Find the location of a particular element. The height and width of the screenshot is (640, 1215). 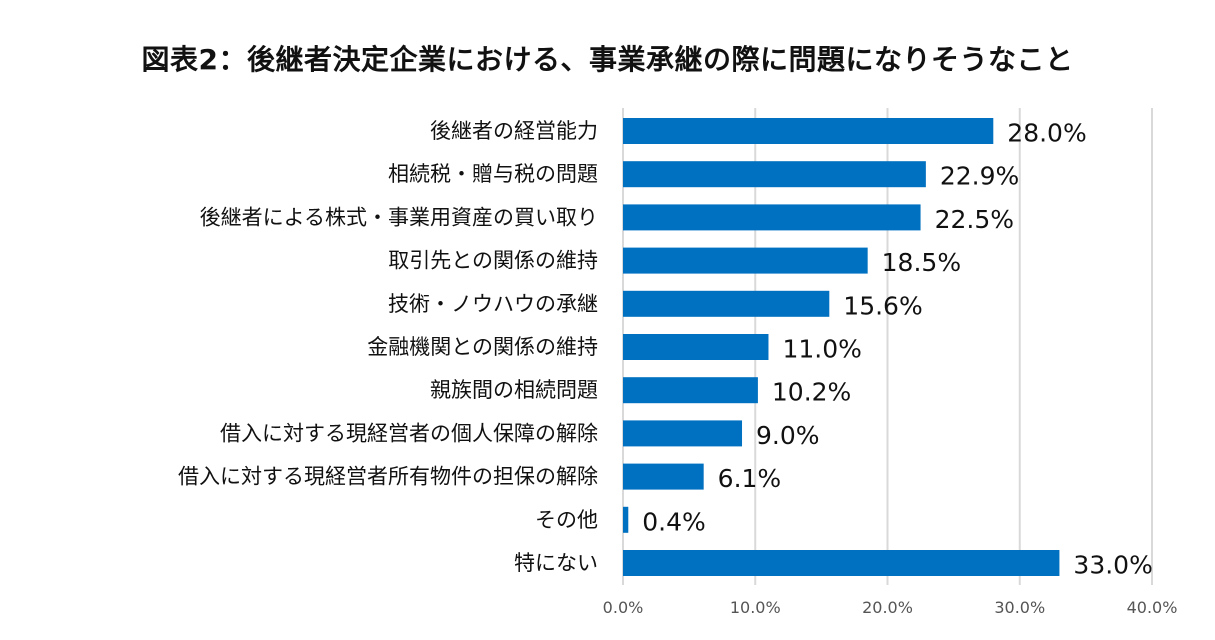

category-label: その他 is located at coordinates (566, 520).